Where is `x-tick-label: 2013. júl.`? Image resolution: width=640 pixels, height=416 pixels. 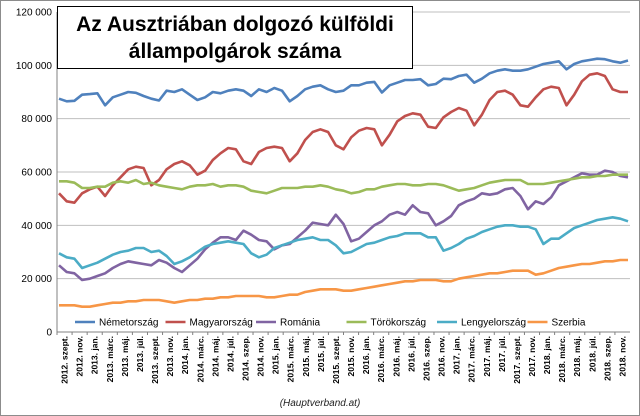
x-tick-label: 2013. júl. is located at coordinates (140, 354).